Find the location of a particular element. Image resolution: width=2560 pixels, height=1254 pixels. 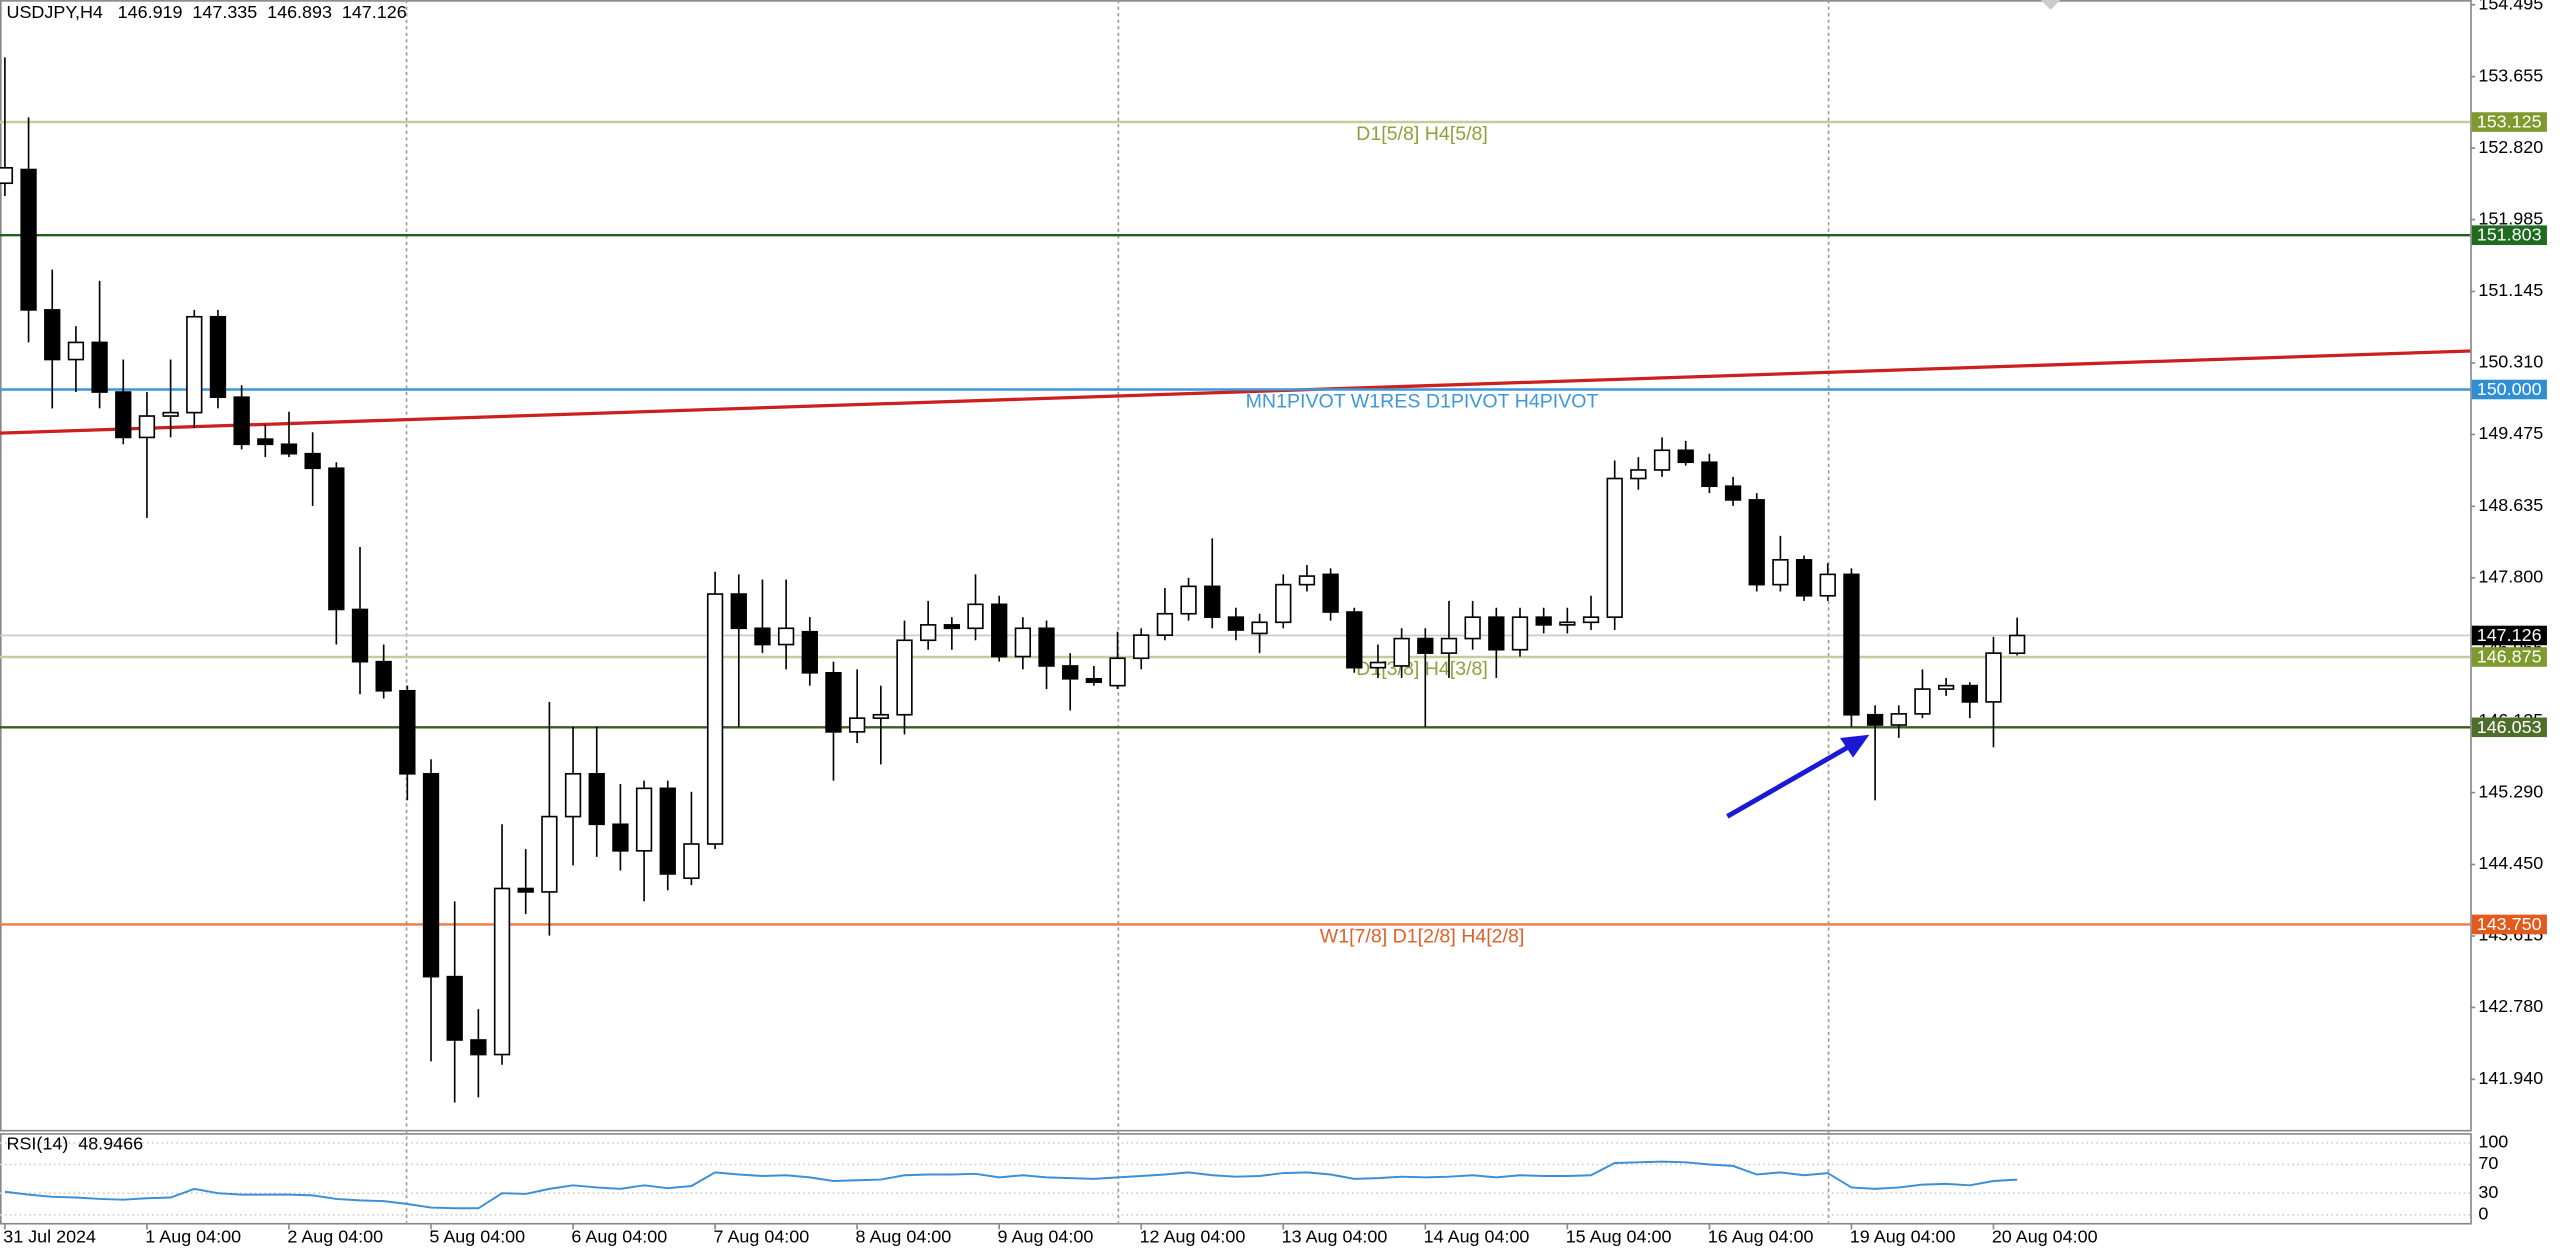

y-tick-label: 153.655 is located at coordinates (2510, 75).